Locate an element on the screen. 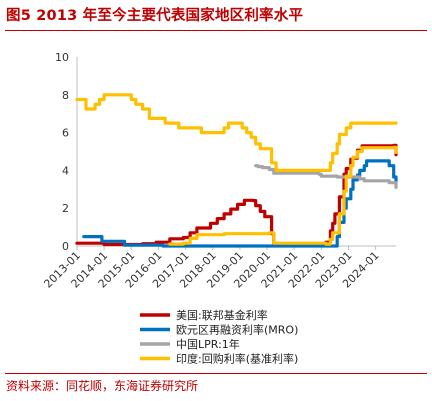 The height and width of the screenshot is (401, 432). legend-label: 欧元区再融资利率(MRO) is located at coordinates (237, 330).